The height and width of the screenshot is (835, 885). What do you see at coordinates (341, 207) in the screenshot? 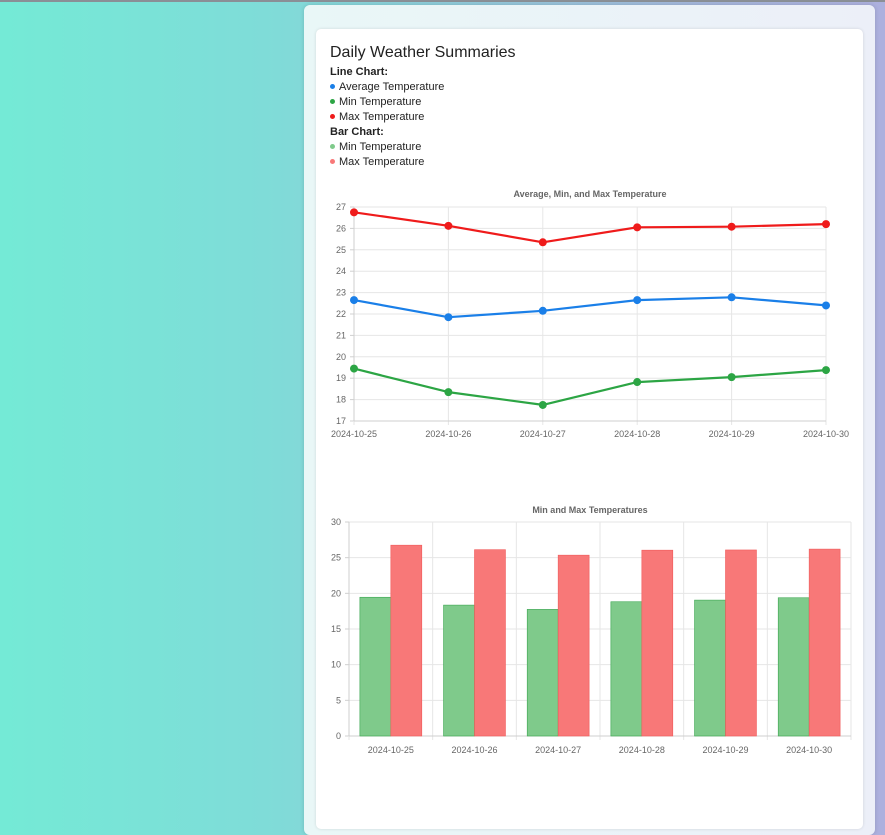
I see `line-chart-y-tick-label: 27` at bounding box center [341, 207].